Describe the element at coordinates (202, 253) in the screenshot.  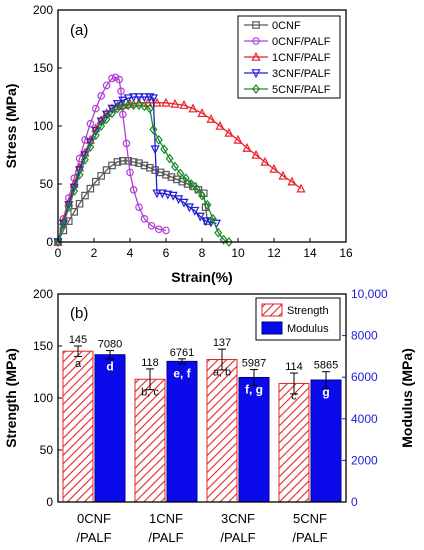
I see `x-tick-label-a: 8` at that location.